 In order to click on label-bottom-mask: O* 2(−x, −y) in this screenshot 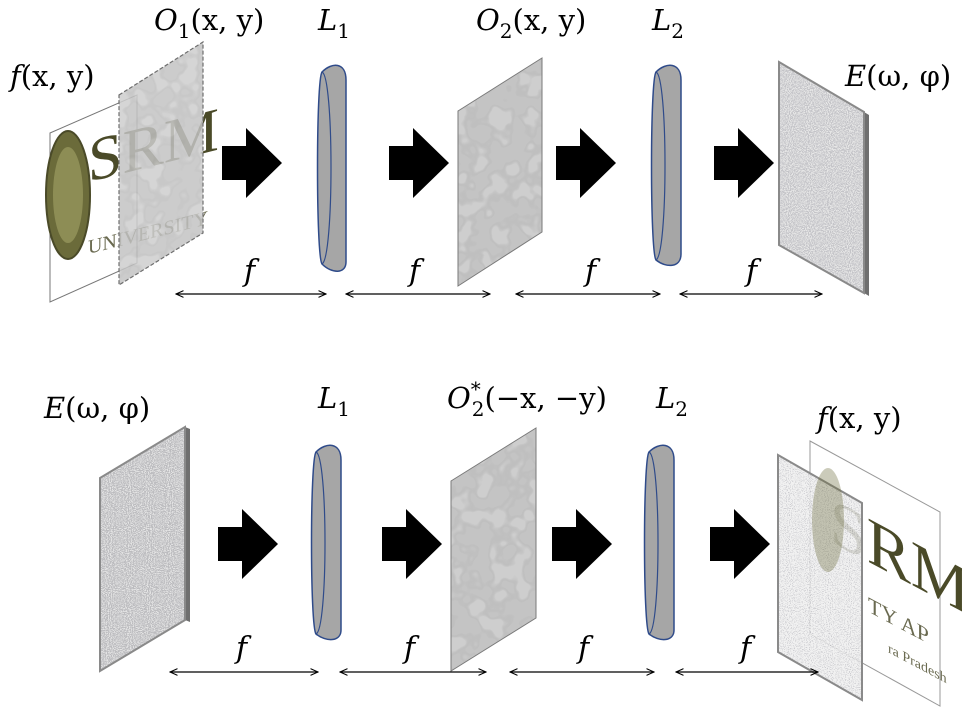, I will do `click(527, 399)`.